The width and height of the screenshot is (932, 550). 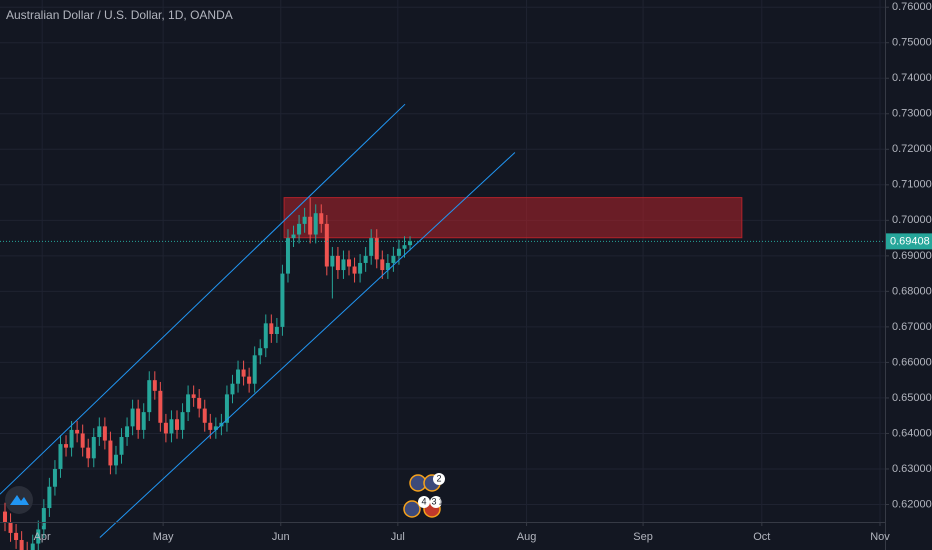 What do you see at coordinates (912, 291) in the screenshot?
I see `y-tick-label: 0.68000` at bounding box center [912, 291].